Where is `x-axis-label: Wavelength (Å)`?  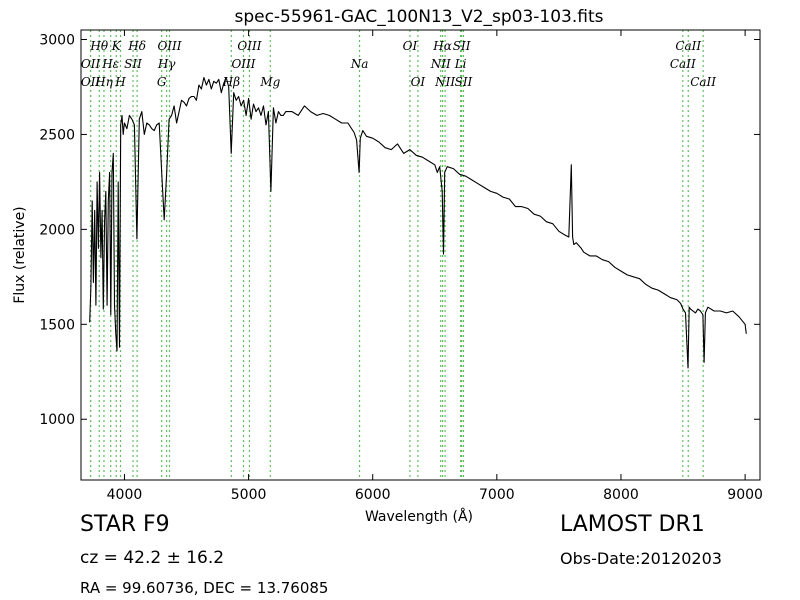 x-axis-label: Wavelength (Å) is located at coordinates (419, 516).